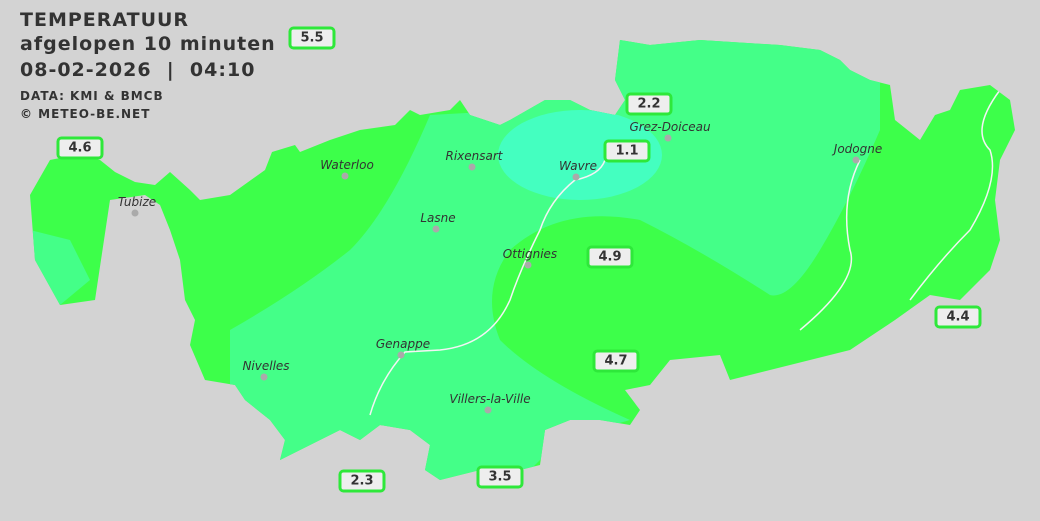 The height and width of the screenshot is (521, 1040). What do you see at coordinates (500, 477) in the screenshot?
I see `station-value: 3.5` at bounding box center [500, 477].